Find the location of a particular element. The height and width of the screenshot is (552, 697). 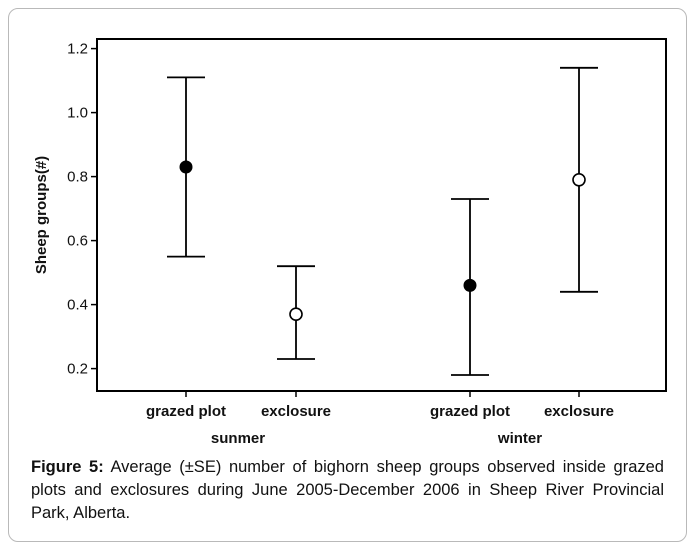

y-tick-label: 0.6 is located at coordinates (77, 241).